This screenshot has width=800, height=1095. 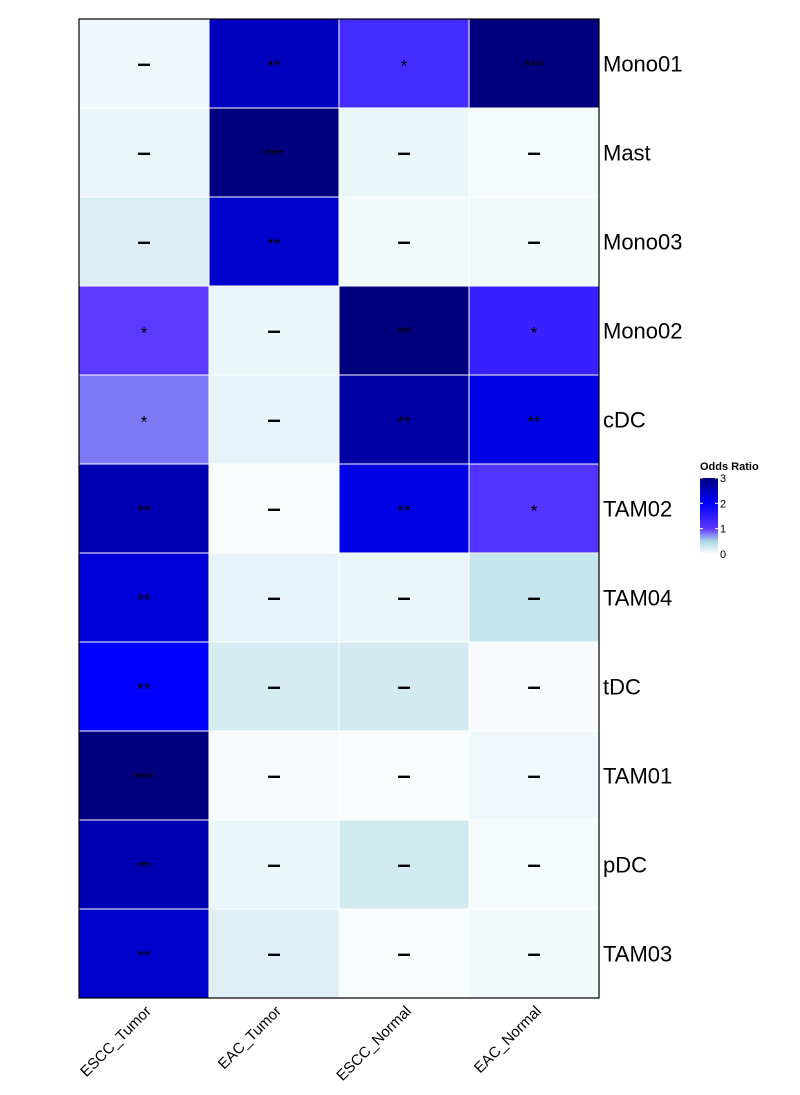 I want to click on row-label: Mast, so click(x=627, y=153).